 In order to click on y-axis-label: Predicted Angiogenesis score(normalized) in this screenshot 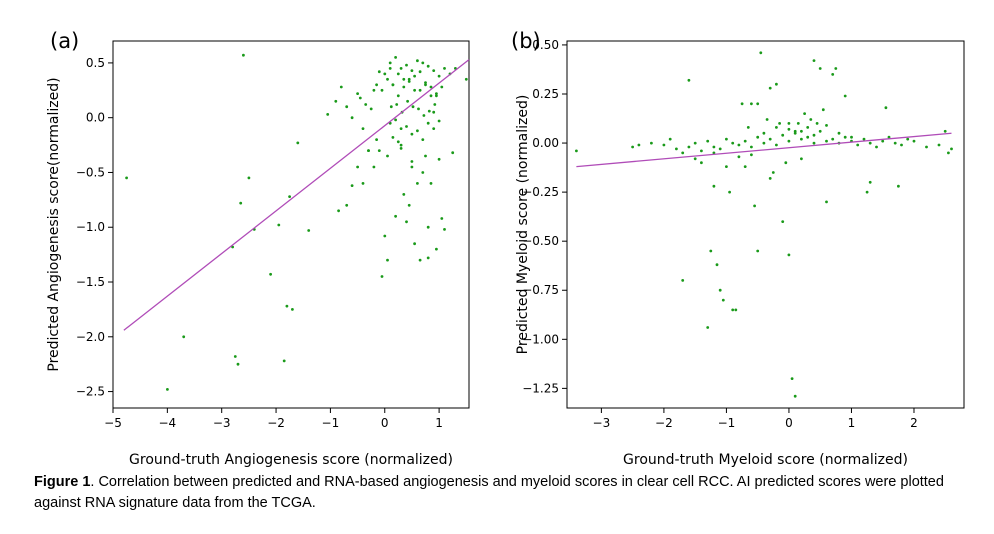, I will do `click(54, 224)`.